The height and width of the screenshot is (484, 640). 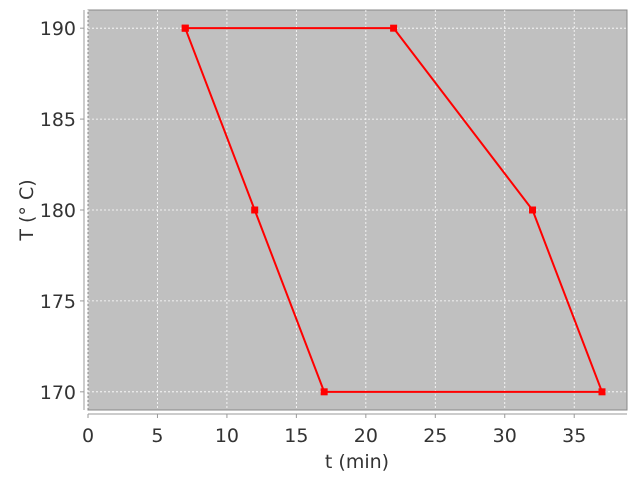 I want to click on x-tick-label: 5, so click(x=157, y=436).